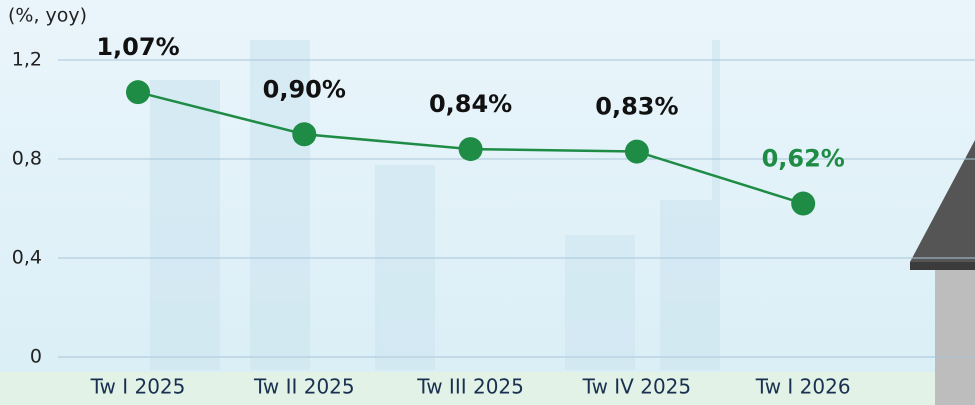  What do you see at coordinates (304, 387) in the screenshot?
I see `x-tick-label: Tw II 2025` at bounding box center [304, 387].